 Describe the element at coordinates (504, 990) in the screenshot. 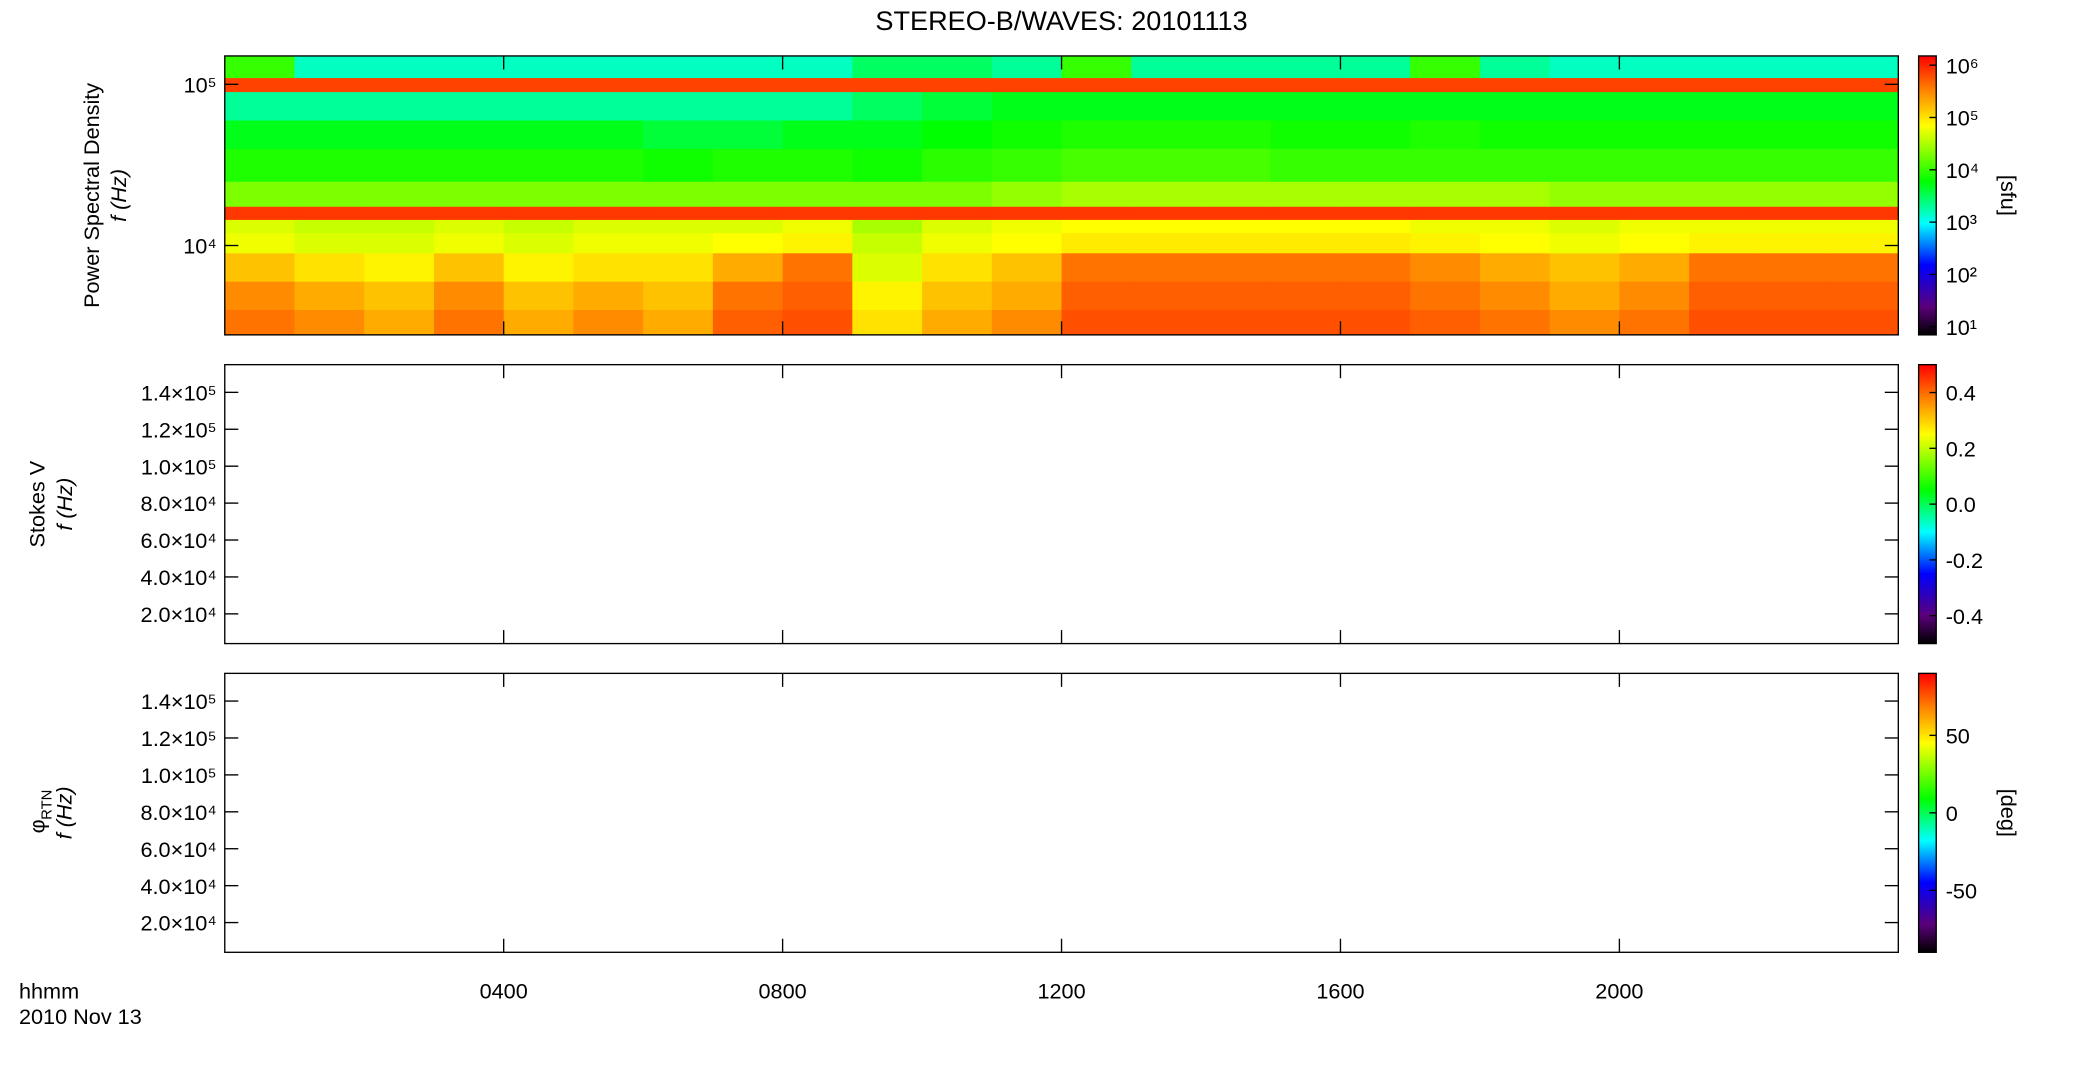

I see `x-tick-label: 0400` at that location.